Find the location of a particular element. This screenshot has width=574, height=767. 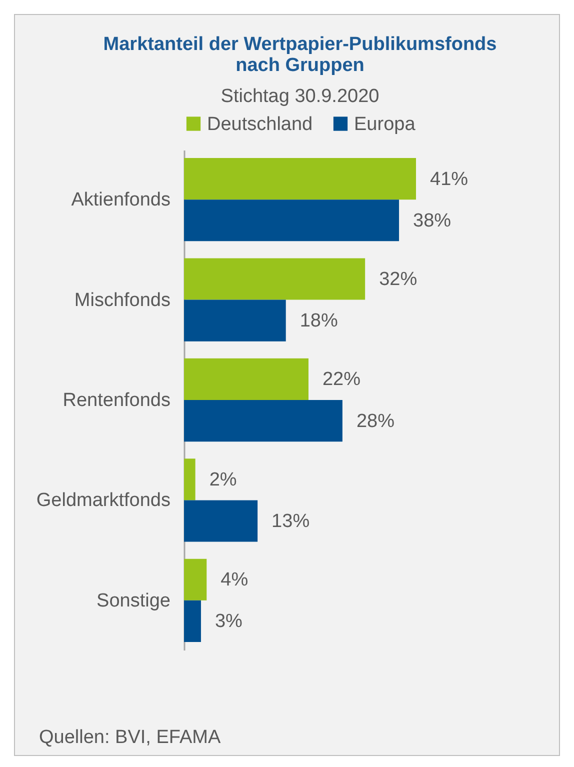

legend-label: Deutschland is located at coordinates (260, 124).